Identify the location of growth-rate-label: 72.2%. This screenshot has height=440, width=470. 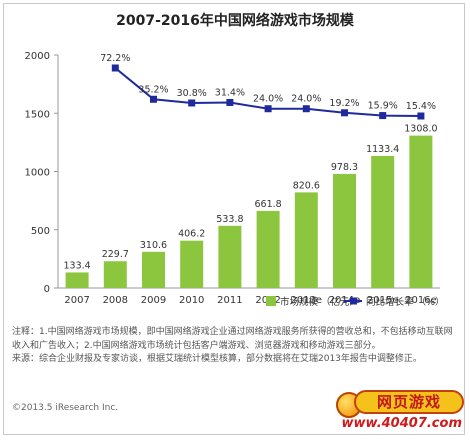
(115, 58).